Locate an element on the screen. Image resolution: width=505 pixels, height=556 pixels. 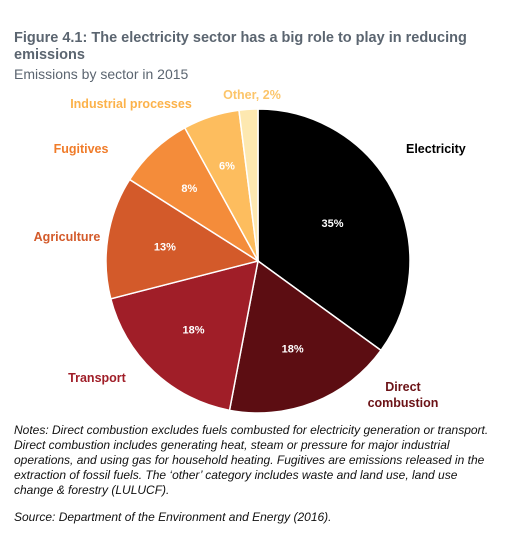
pie-slice-transport is located at coordinates (184, 335).